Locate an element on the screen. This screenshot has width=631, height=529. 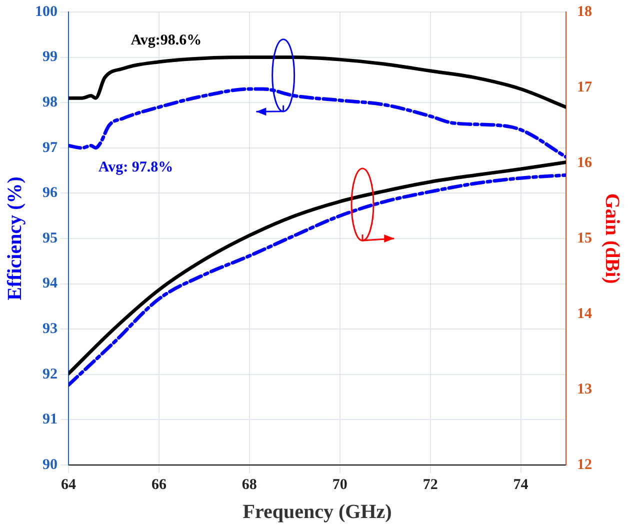
x-tick-label: 64 is located at coordinates (68, 484).